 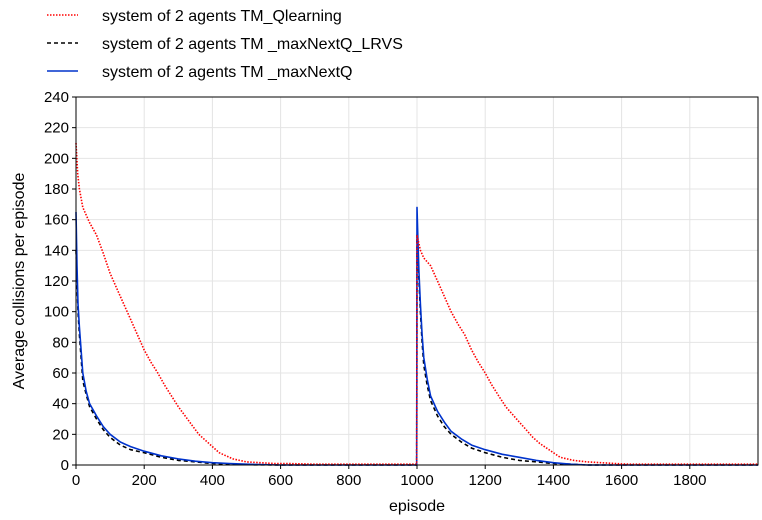 I want to click on x-tick-label: 1400, so click(x=553, y=480).